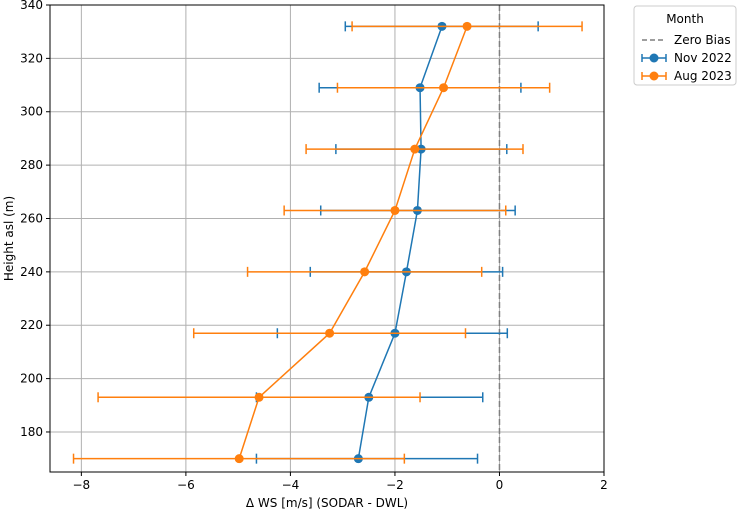 The width and height of the screenshot is (741, 511). Describe the element at coordinates (395, 485) in the screenshot. I see `x-tick-label: −2` at that location.